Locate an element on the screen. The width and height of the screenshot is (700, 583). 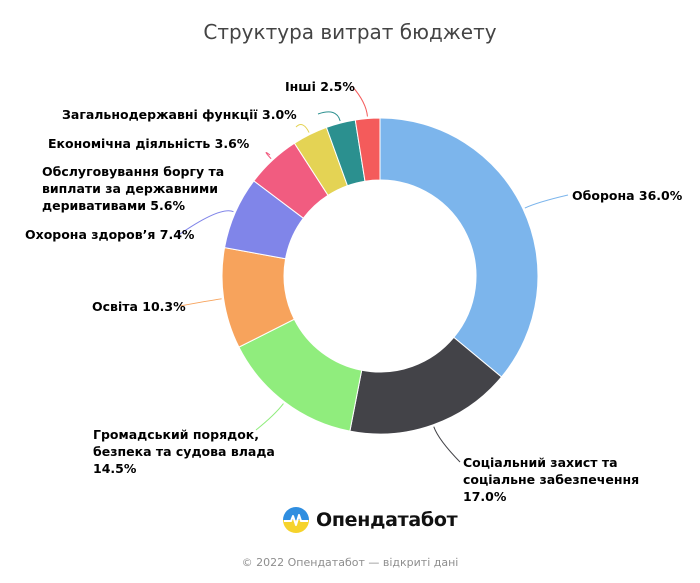
label-osvita: Освіта 10.3% is located at coordinates (139, 306).